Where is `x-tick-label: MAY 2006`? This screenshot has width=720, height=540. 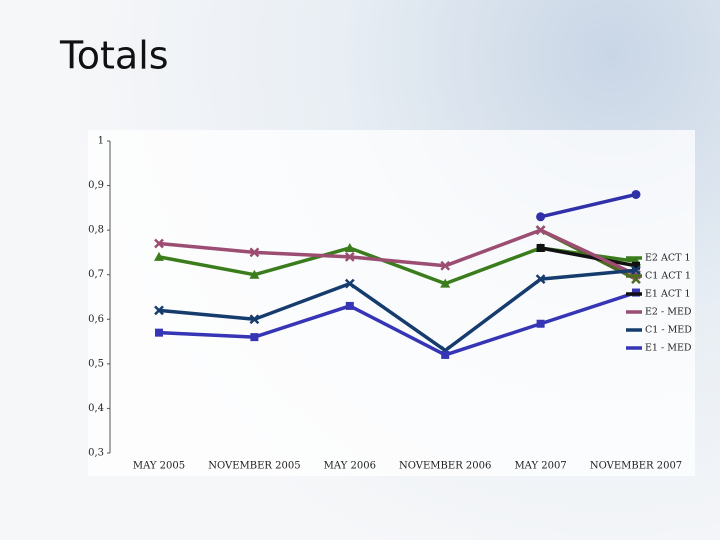 x-tick-label: MAY 2006 is located at coordinates (350, 466).